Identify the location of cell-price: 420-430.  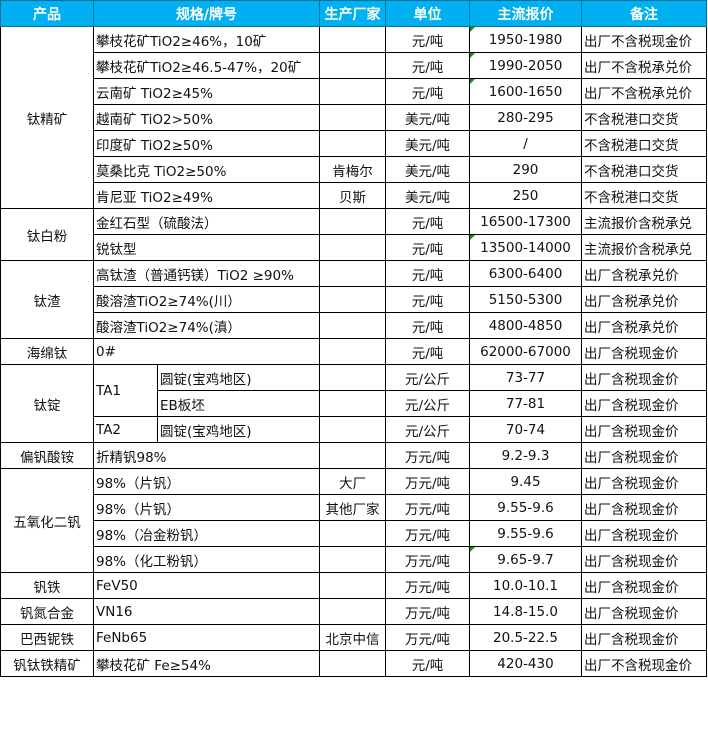
(525, 663).